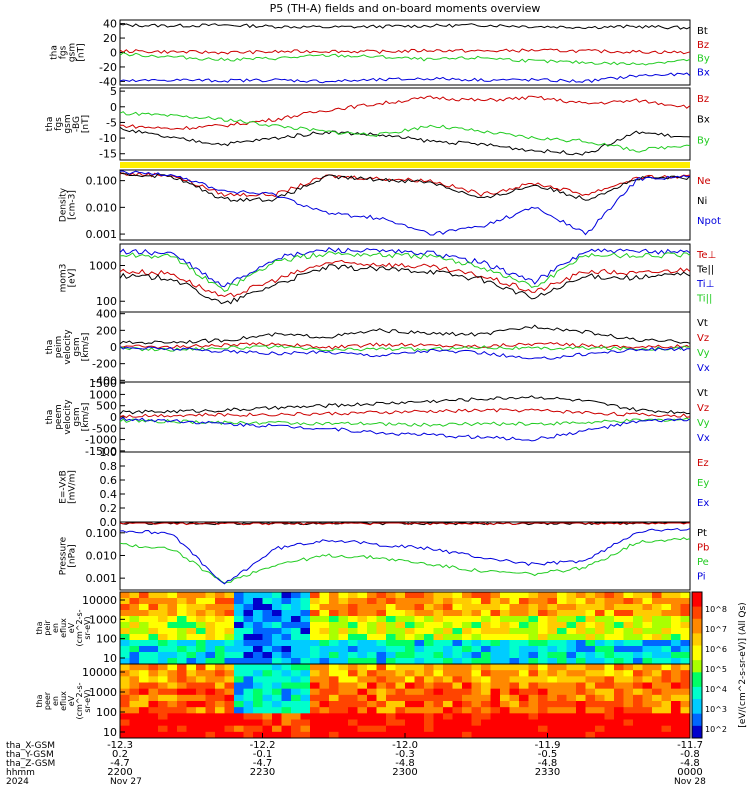 Image resolution: width=750 pixels, height=800 pixels. What do you see at coordinates (68, 123) in the screenshot?
I see `y-axis-label-line: gsm` at bounding box center [68, 123].